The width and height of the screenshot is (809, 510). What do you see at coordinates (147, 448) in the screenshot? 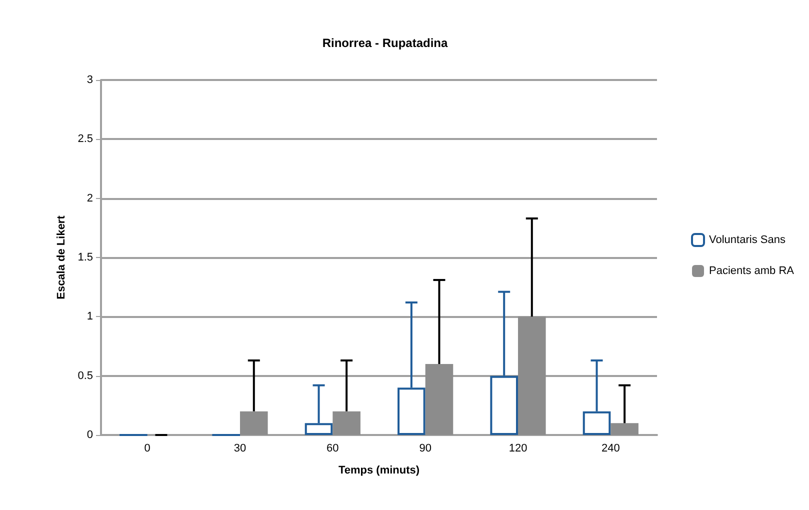
I see `x-tick-label: 0` at bounding box center [147, 448].